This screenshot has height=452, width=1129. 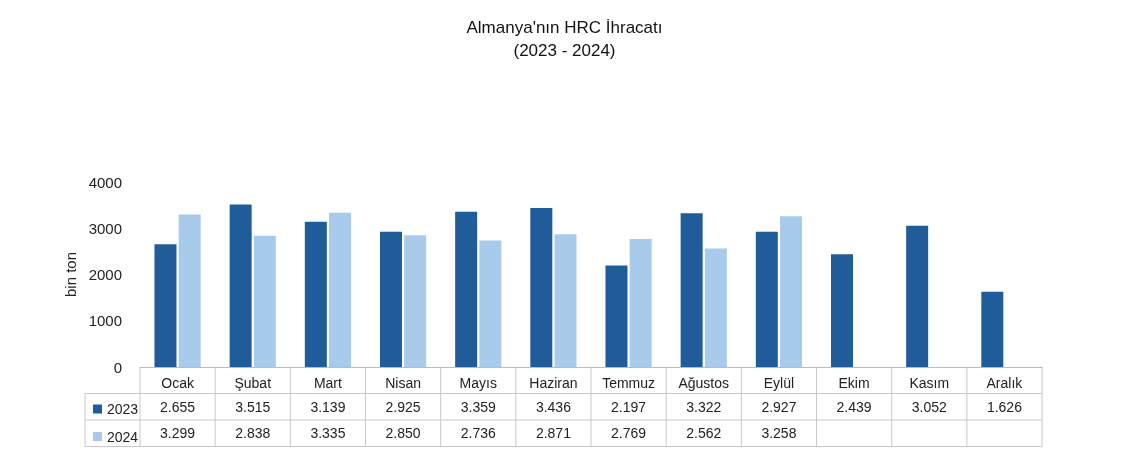 What do you see at coordinates (178, 383) in the screenshot?
I see `x-tick-label: Ocak` at bounding box center [178, 383].